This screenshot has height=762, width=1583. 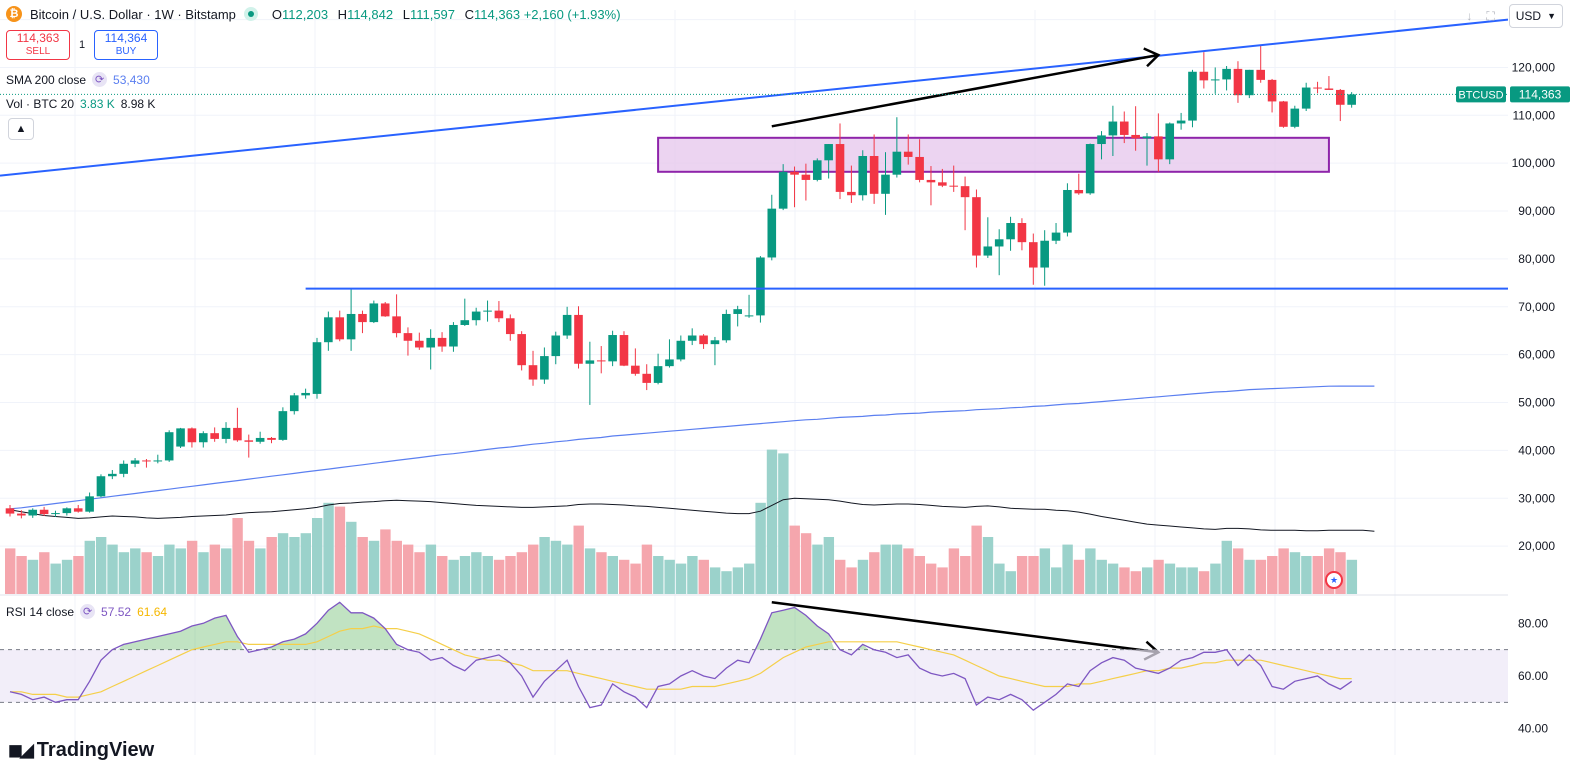 What do you see at coordinates (965, 627) in the screenshot?
I see `rsi-divergence-arrow` at bounding box center [965, 627].